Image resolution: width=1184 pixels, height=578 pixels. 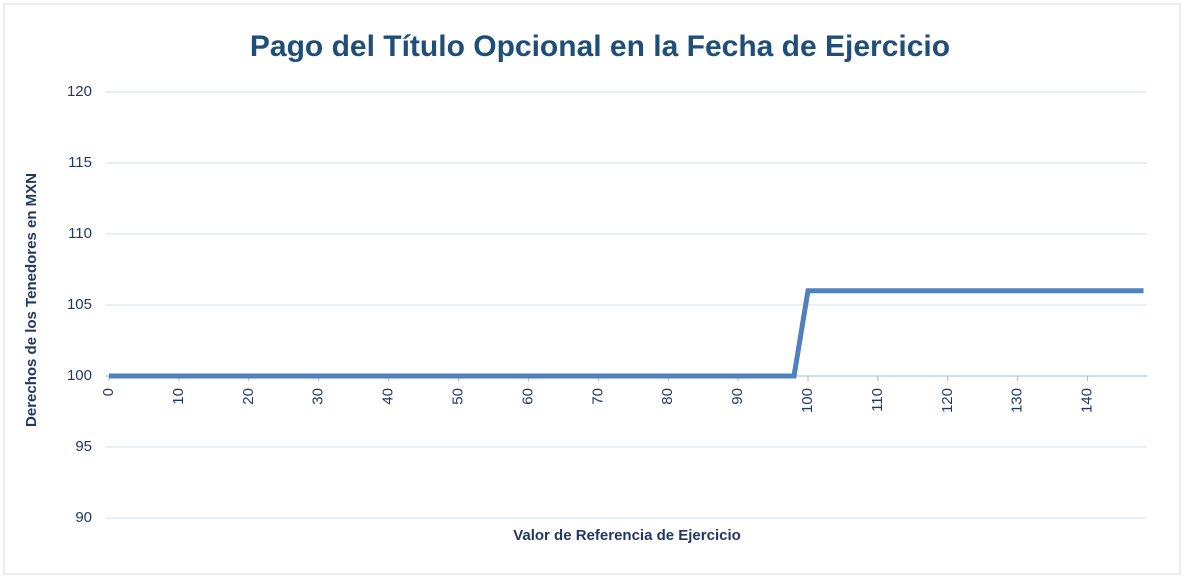 I want to click on x-tick-label: 50, so click(x=457, y=396).